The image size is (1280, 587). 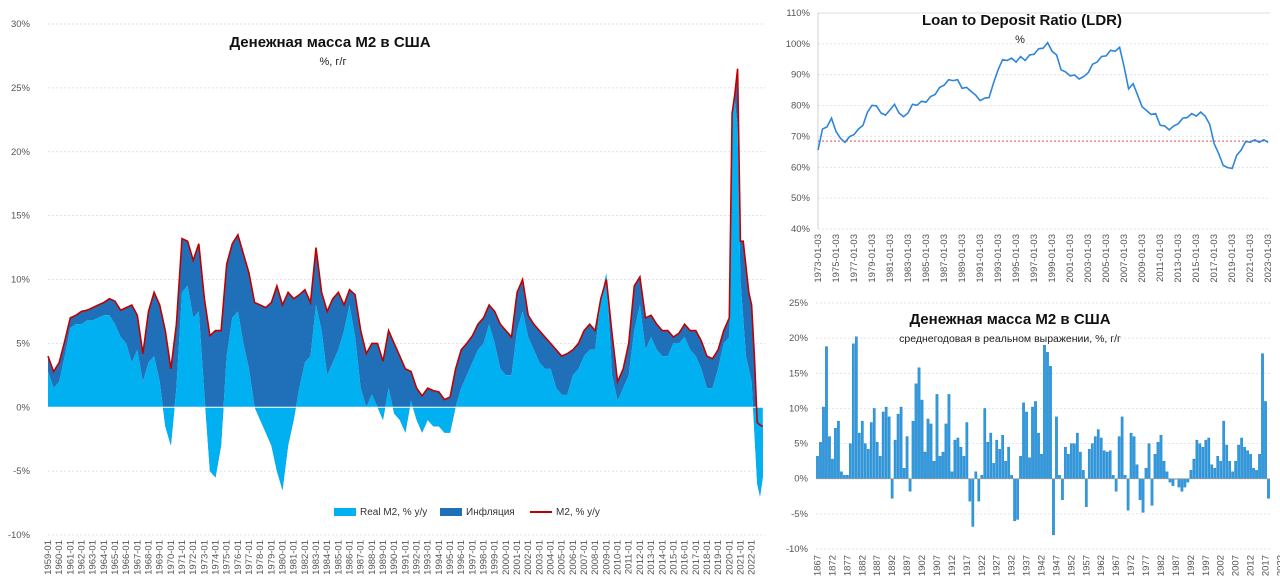 I want to click on m2-x-tick-label: 1975-01, so click(x=227, y=557).